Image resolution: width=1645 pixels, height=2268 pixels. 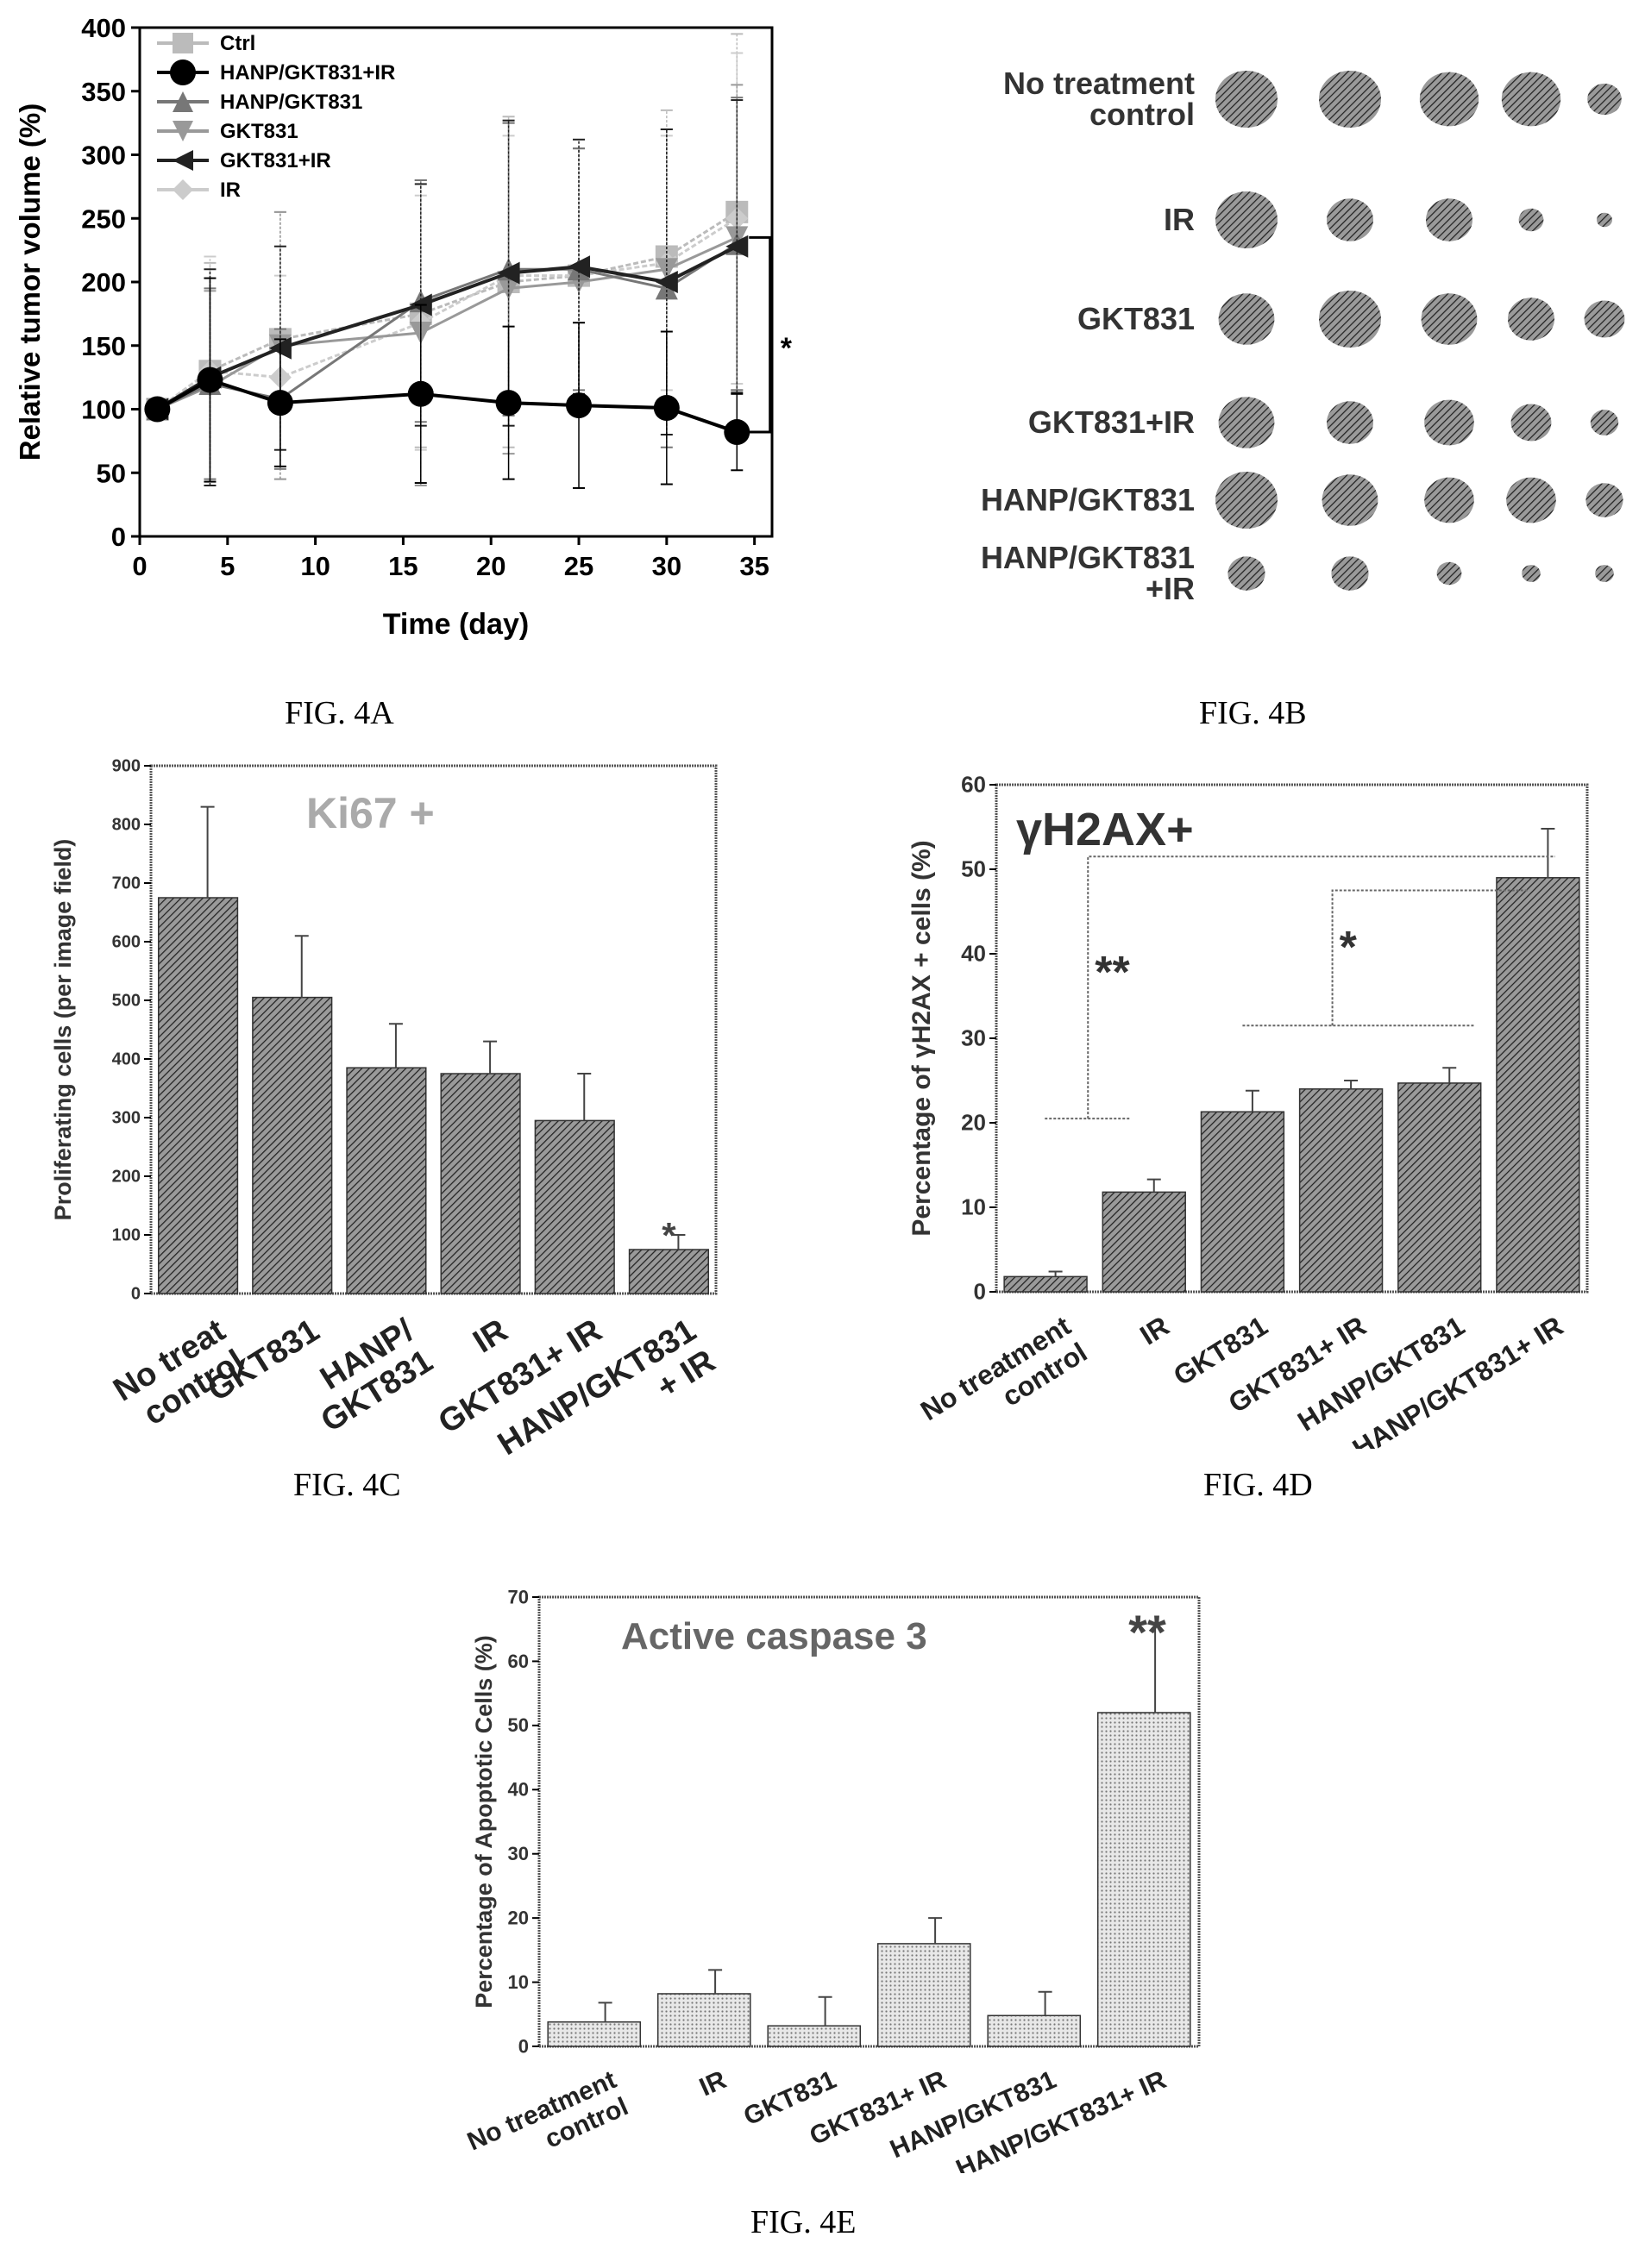 I want to click on tumor-row-label: GKT831, so click(x=1136, y=318).